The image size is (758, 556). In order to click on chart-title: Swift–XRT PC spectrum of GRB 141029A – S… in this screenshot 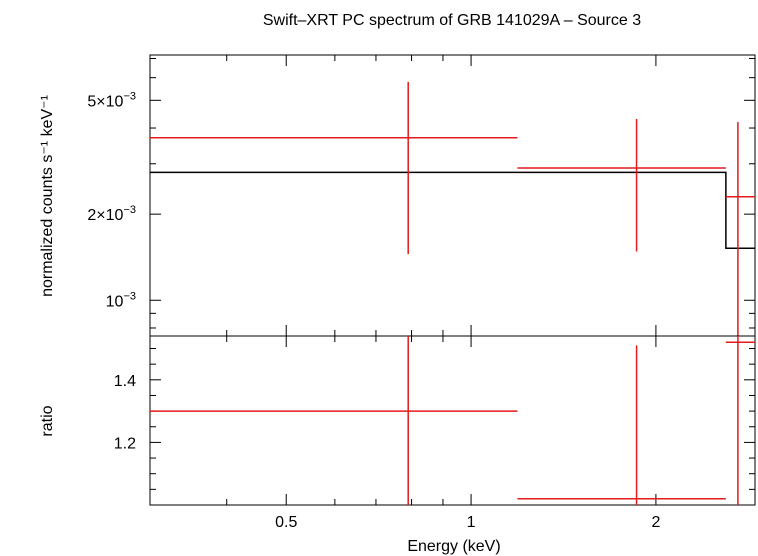, I will do `click(452, 20)`.